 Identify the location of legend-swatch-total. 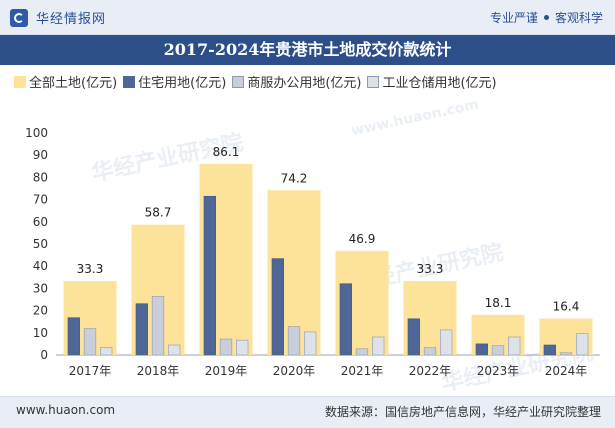
(20, 81).